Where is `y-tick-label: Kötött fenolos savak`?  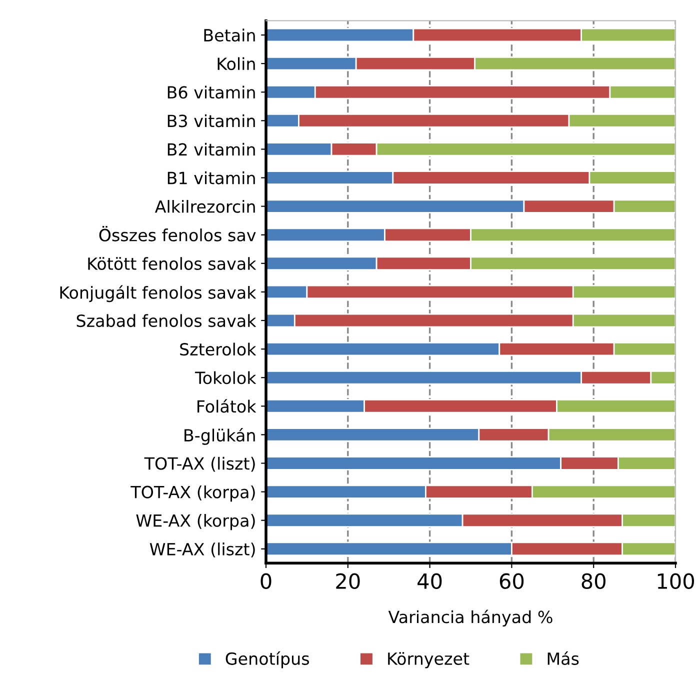 y-tick-label: Kötött fenolos savak is located at coordinates (172, 263).